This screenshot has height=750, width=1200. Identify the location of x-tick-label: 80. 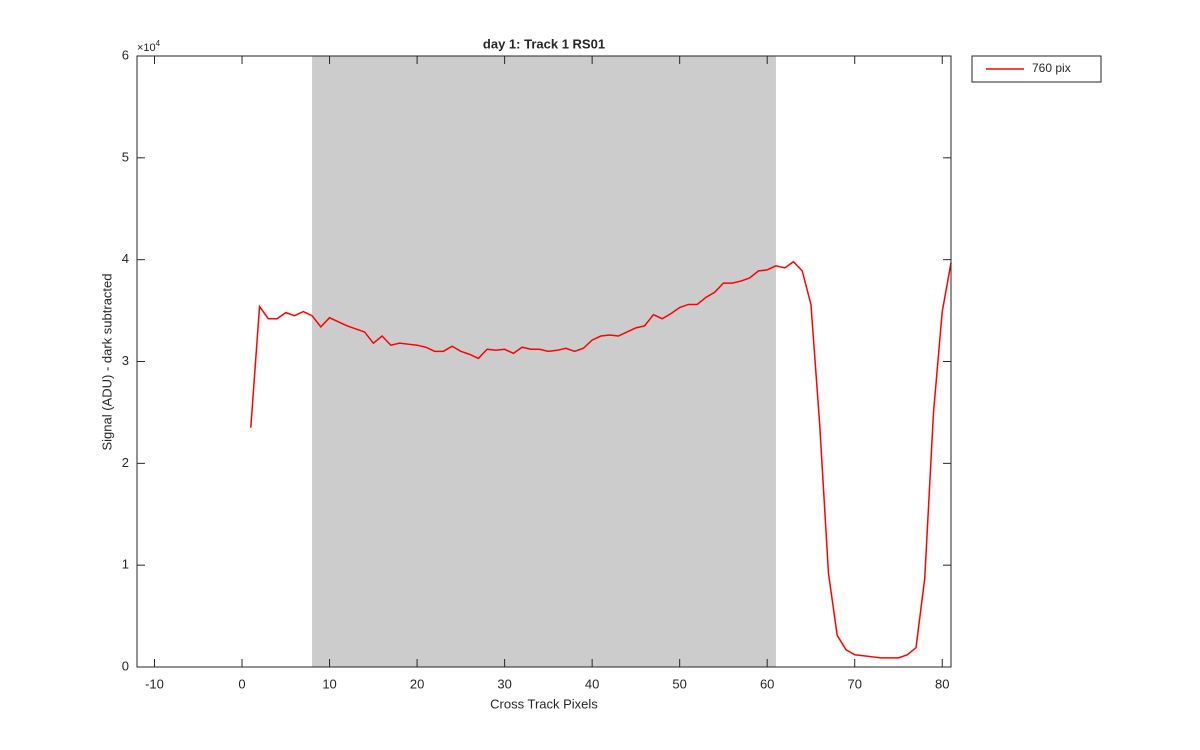
(942, 683).